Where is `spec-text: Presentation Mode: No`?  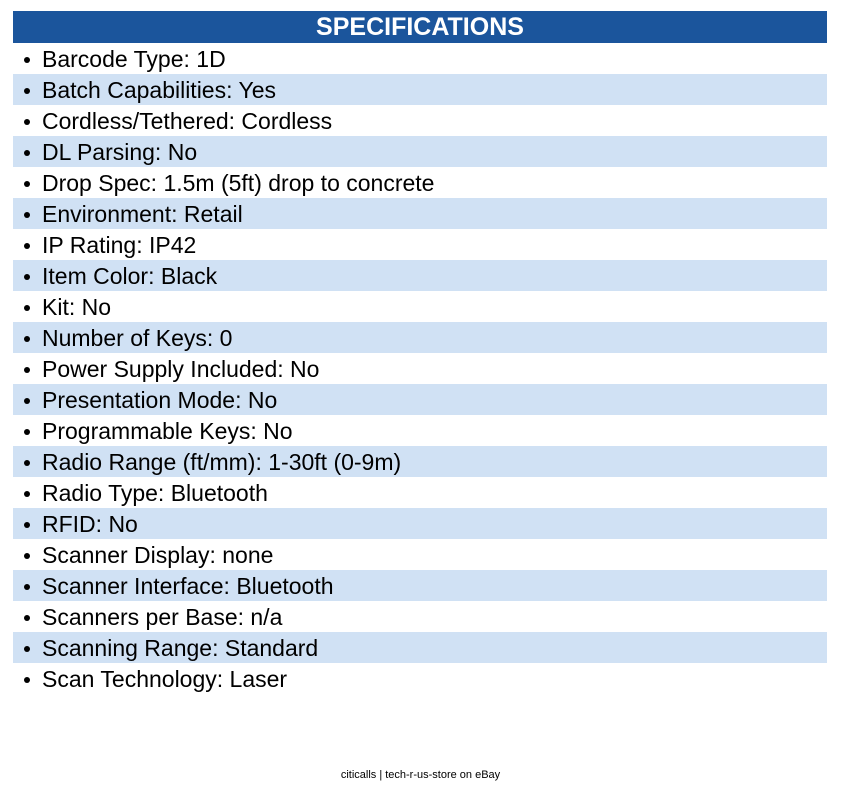
spec-text: Presentation Mode: No is located at coordinates (160, 400).